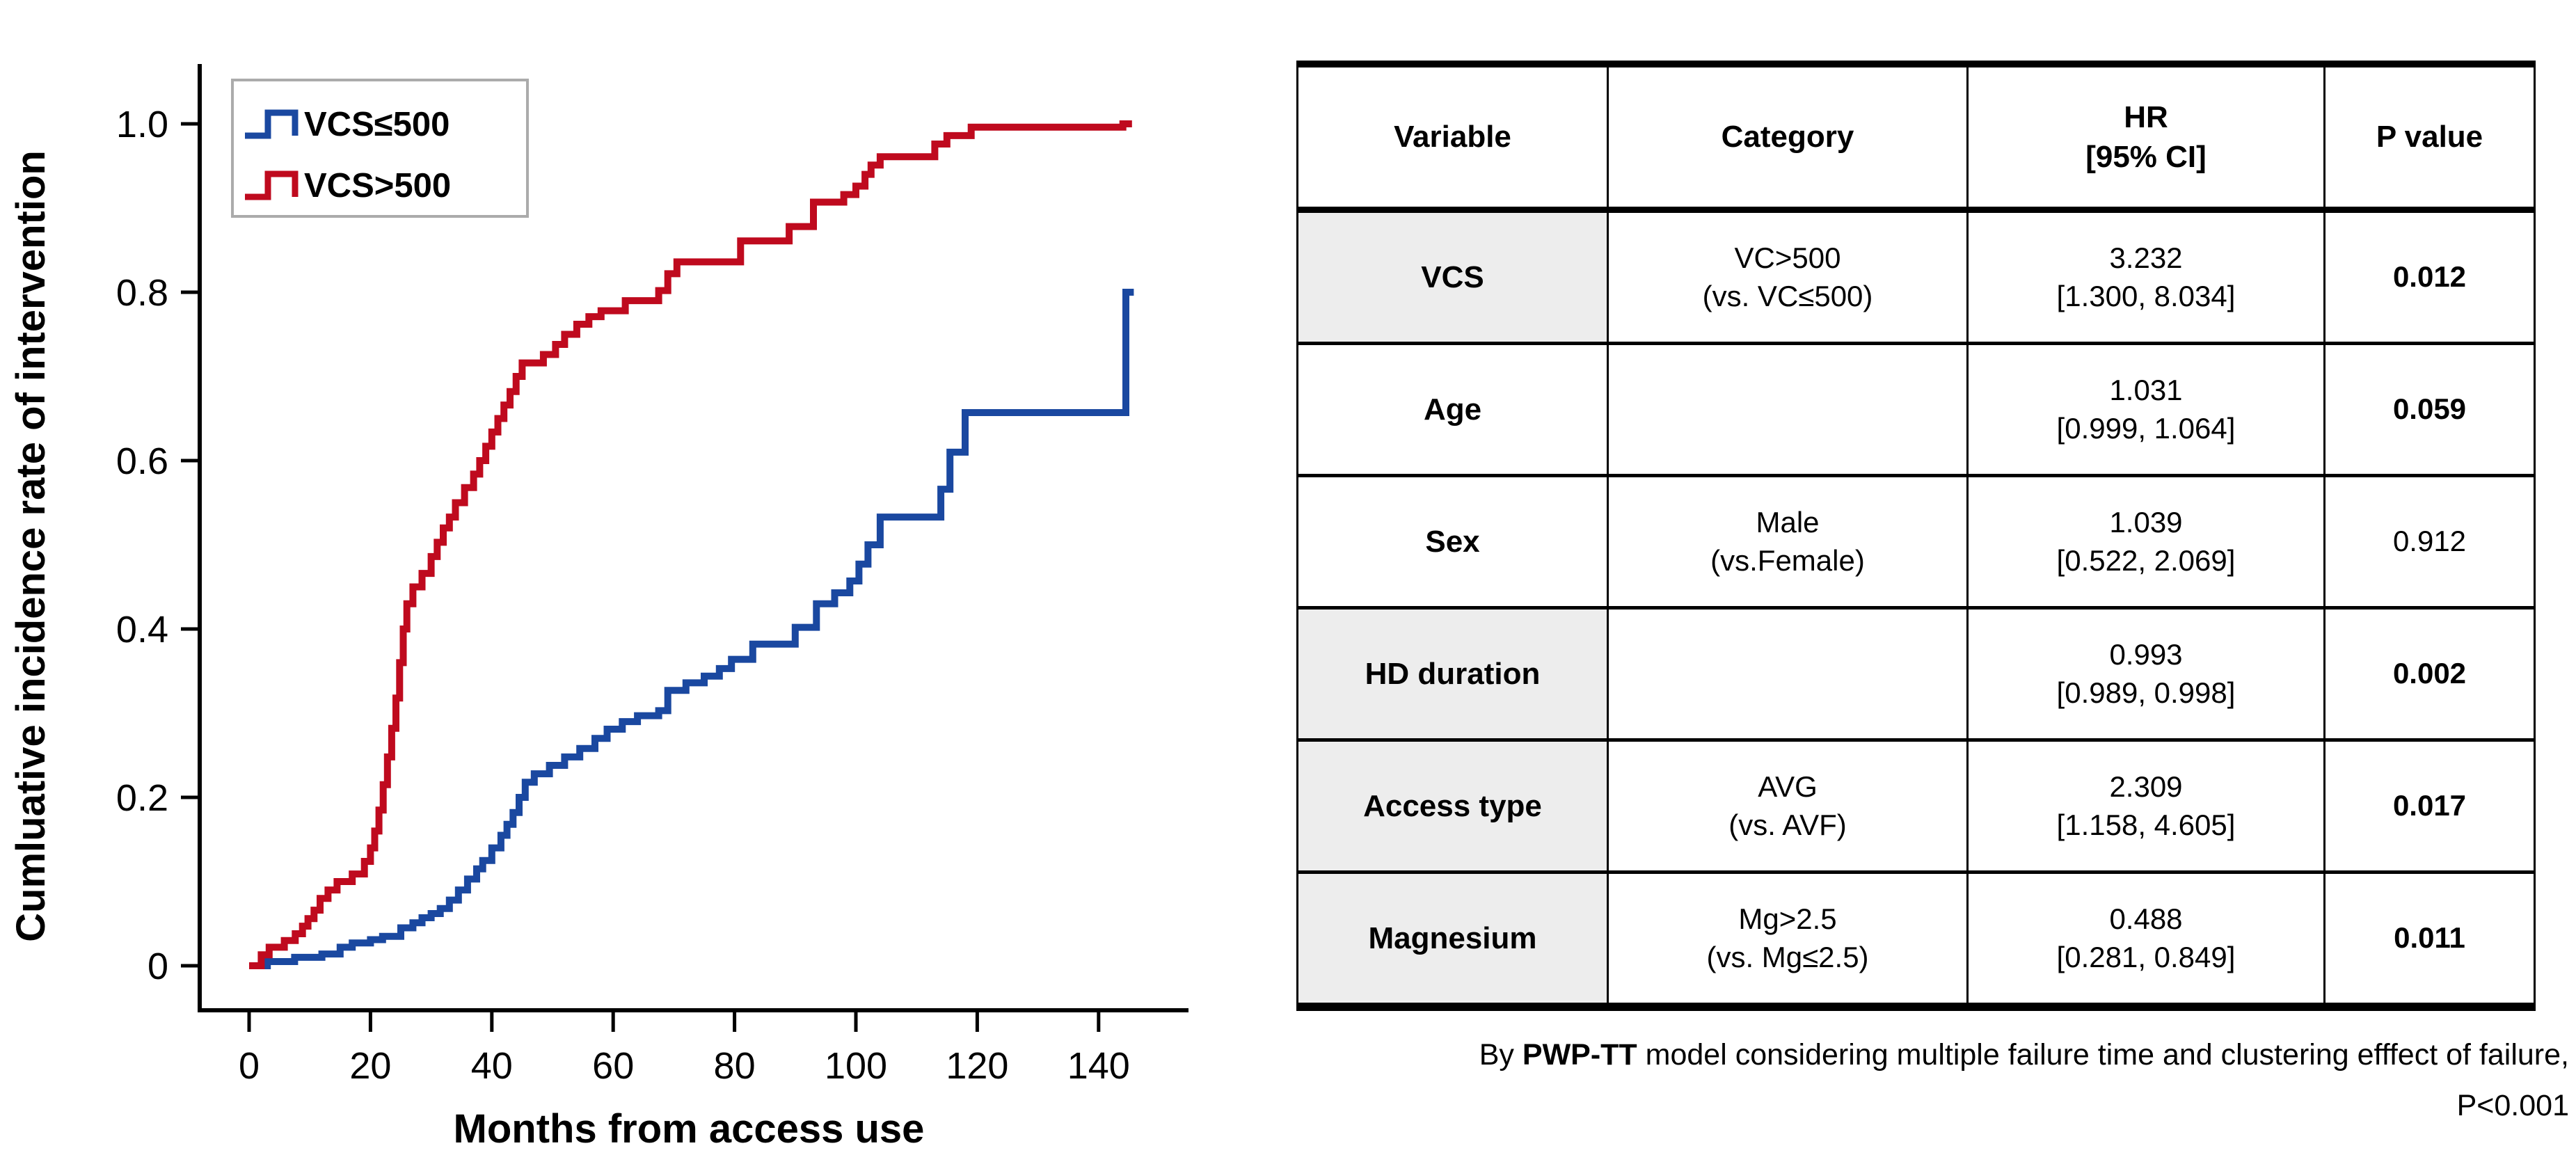 Image resolution: width=2576 pixels, height=1155 pixels. What do you see at coordinates (1453, 674) in the screenshot?
I see `variable-cell: HD duration` at bounding box center [1453, 674].